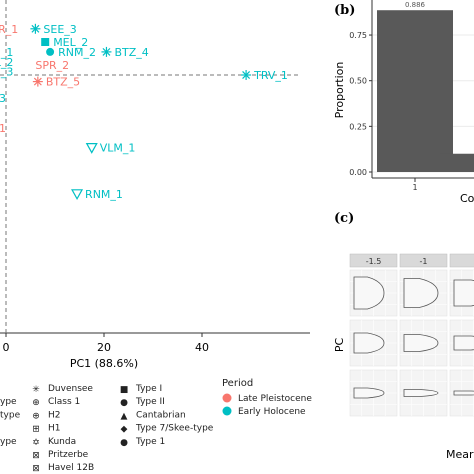 The height and width of the screenshot is (474, 474). What do you see at coordinates (6, 347) in the screenshot?
I see `pca-x-tick-label: 0` at bounding box center [6, 347].